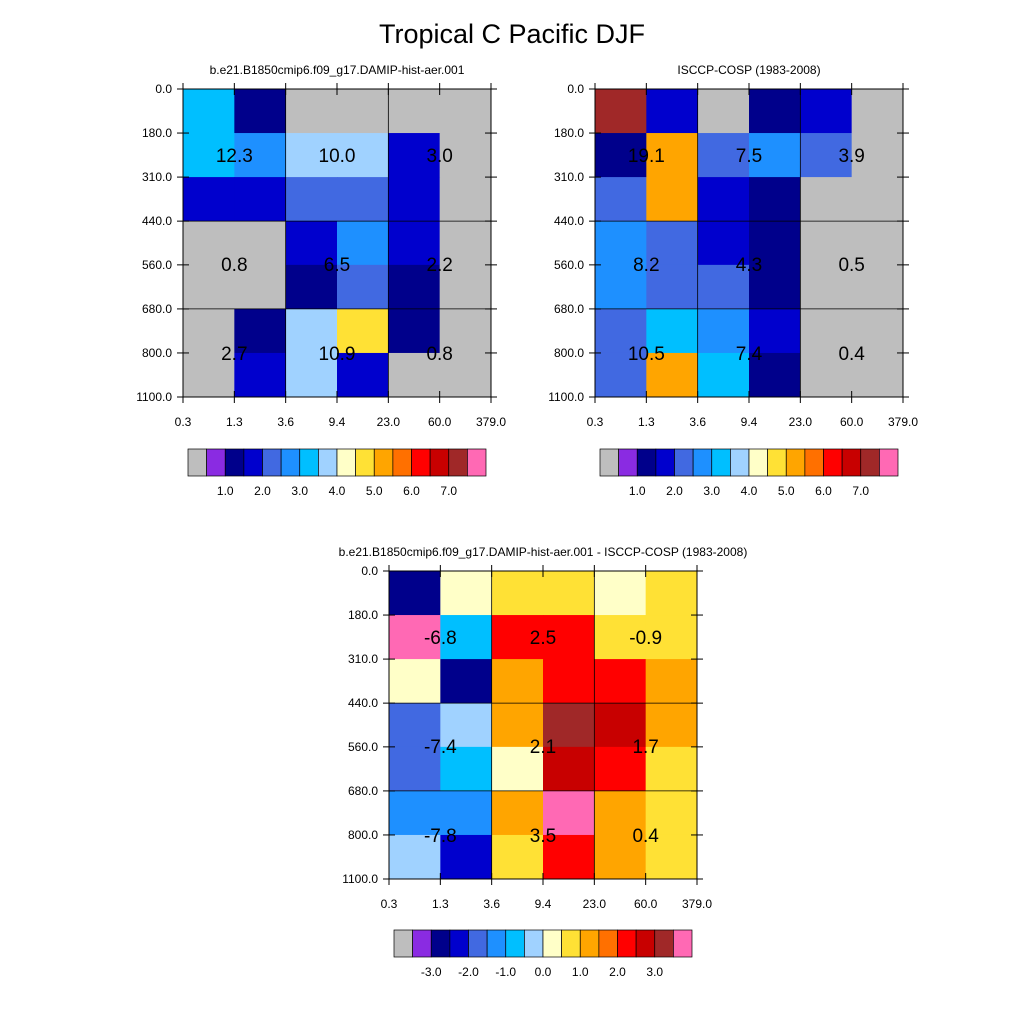  I want to click on box-value-label: 0.4, so click(851, 354).